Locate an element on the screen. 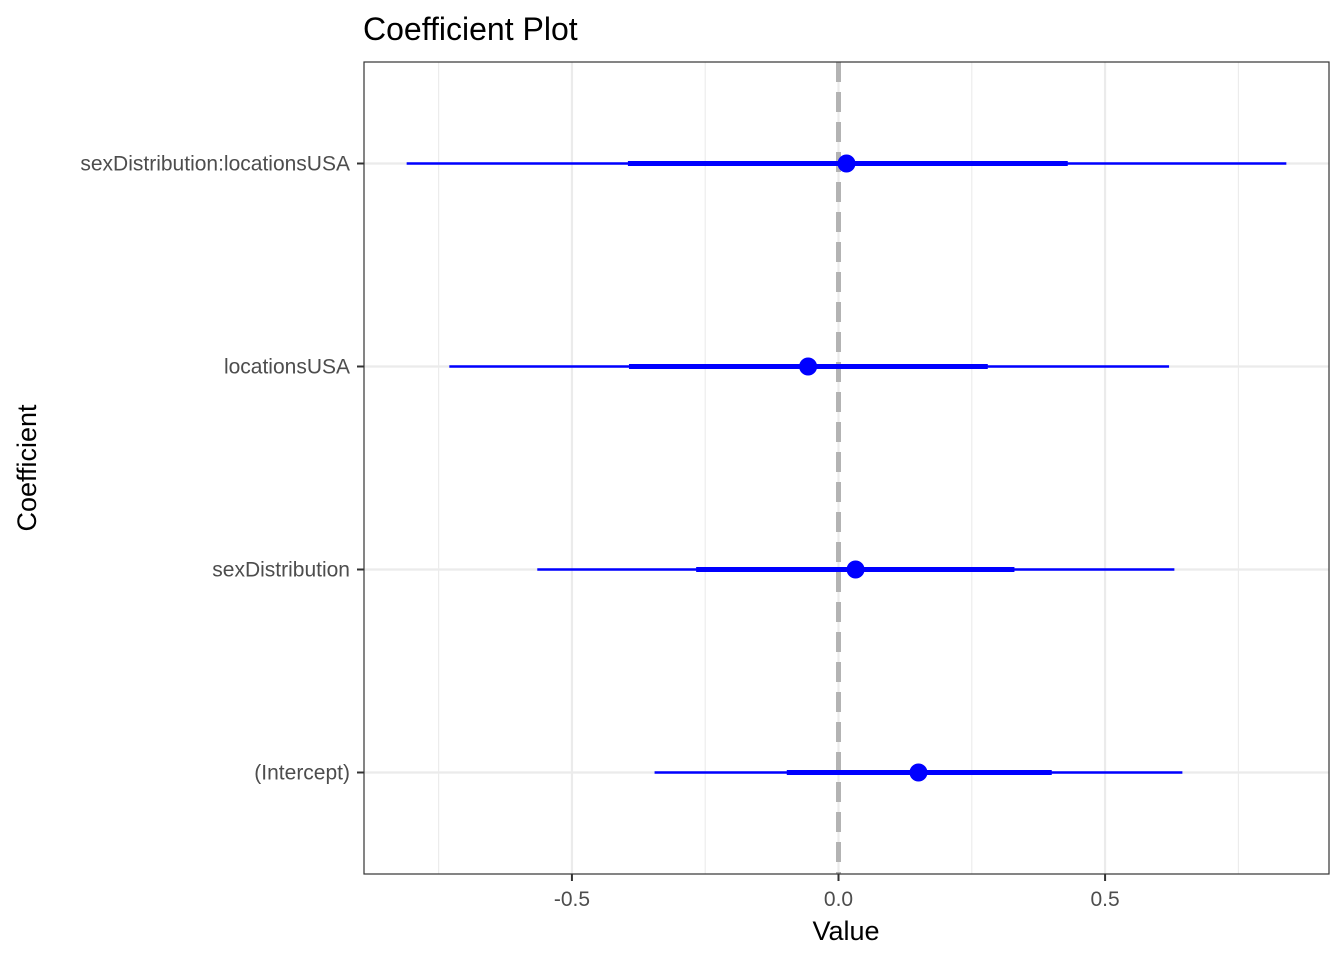 Image resolution: width=1344 pixels, height=960 pixels. x-axis-title: Value is located at coordinates (845, 931).